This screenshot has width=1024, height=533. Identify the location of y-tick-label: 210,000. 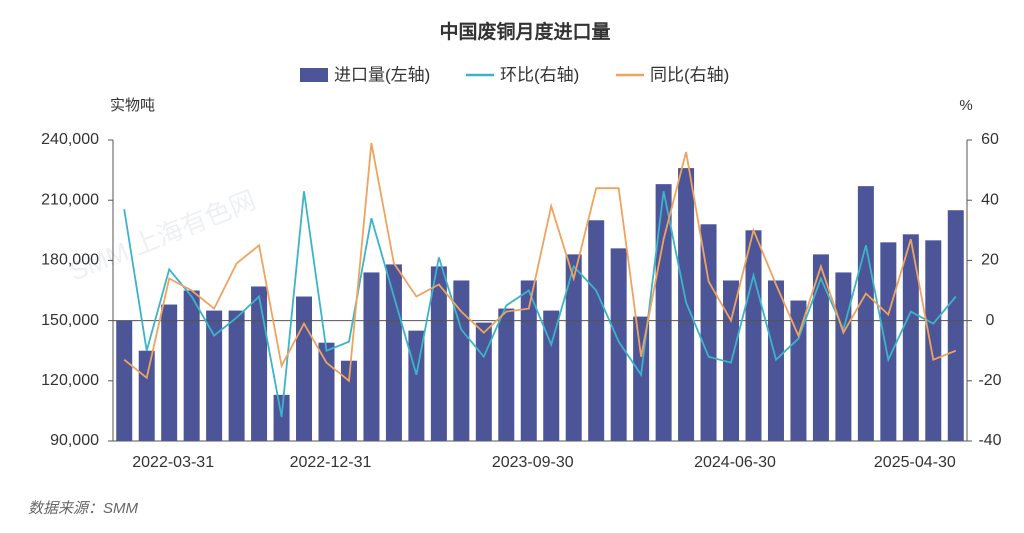
(70, 199).